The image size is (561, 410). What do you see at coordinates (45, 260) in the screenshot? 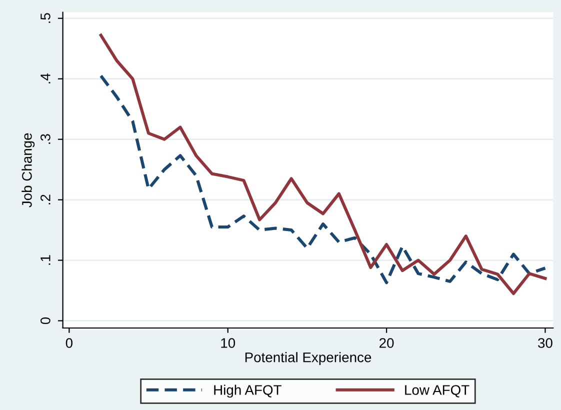
I see `y-tick-label: .1` at bounding box center [45, 260].